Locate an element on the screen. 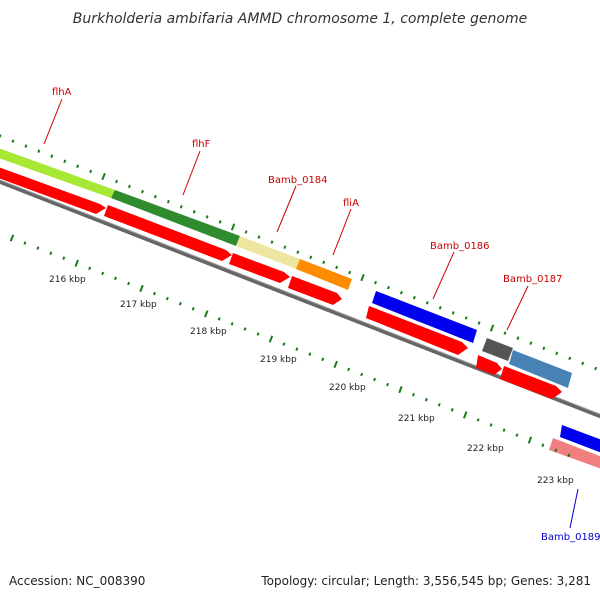  tick-label: 220 kbp is located at coordinates (347, 388).